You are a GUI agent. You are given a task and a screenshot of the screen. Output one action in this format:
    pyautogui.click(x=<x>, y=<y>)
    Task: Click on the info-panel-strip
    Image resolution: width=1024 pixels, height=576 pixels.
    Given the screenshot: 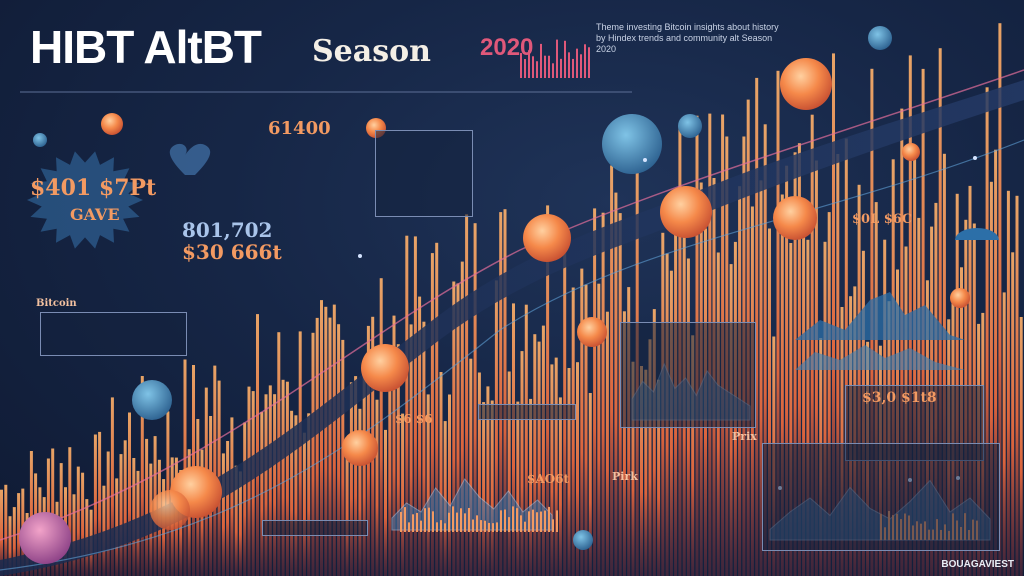 What is the action you would take?
    pyautogui.click(x=527, y=412)
    